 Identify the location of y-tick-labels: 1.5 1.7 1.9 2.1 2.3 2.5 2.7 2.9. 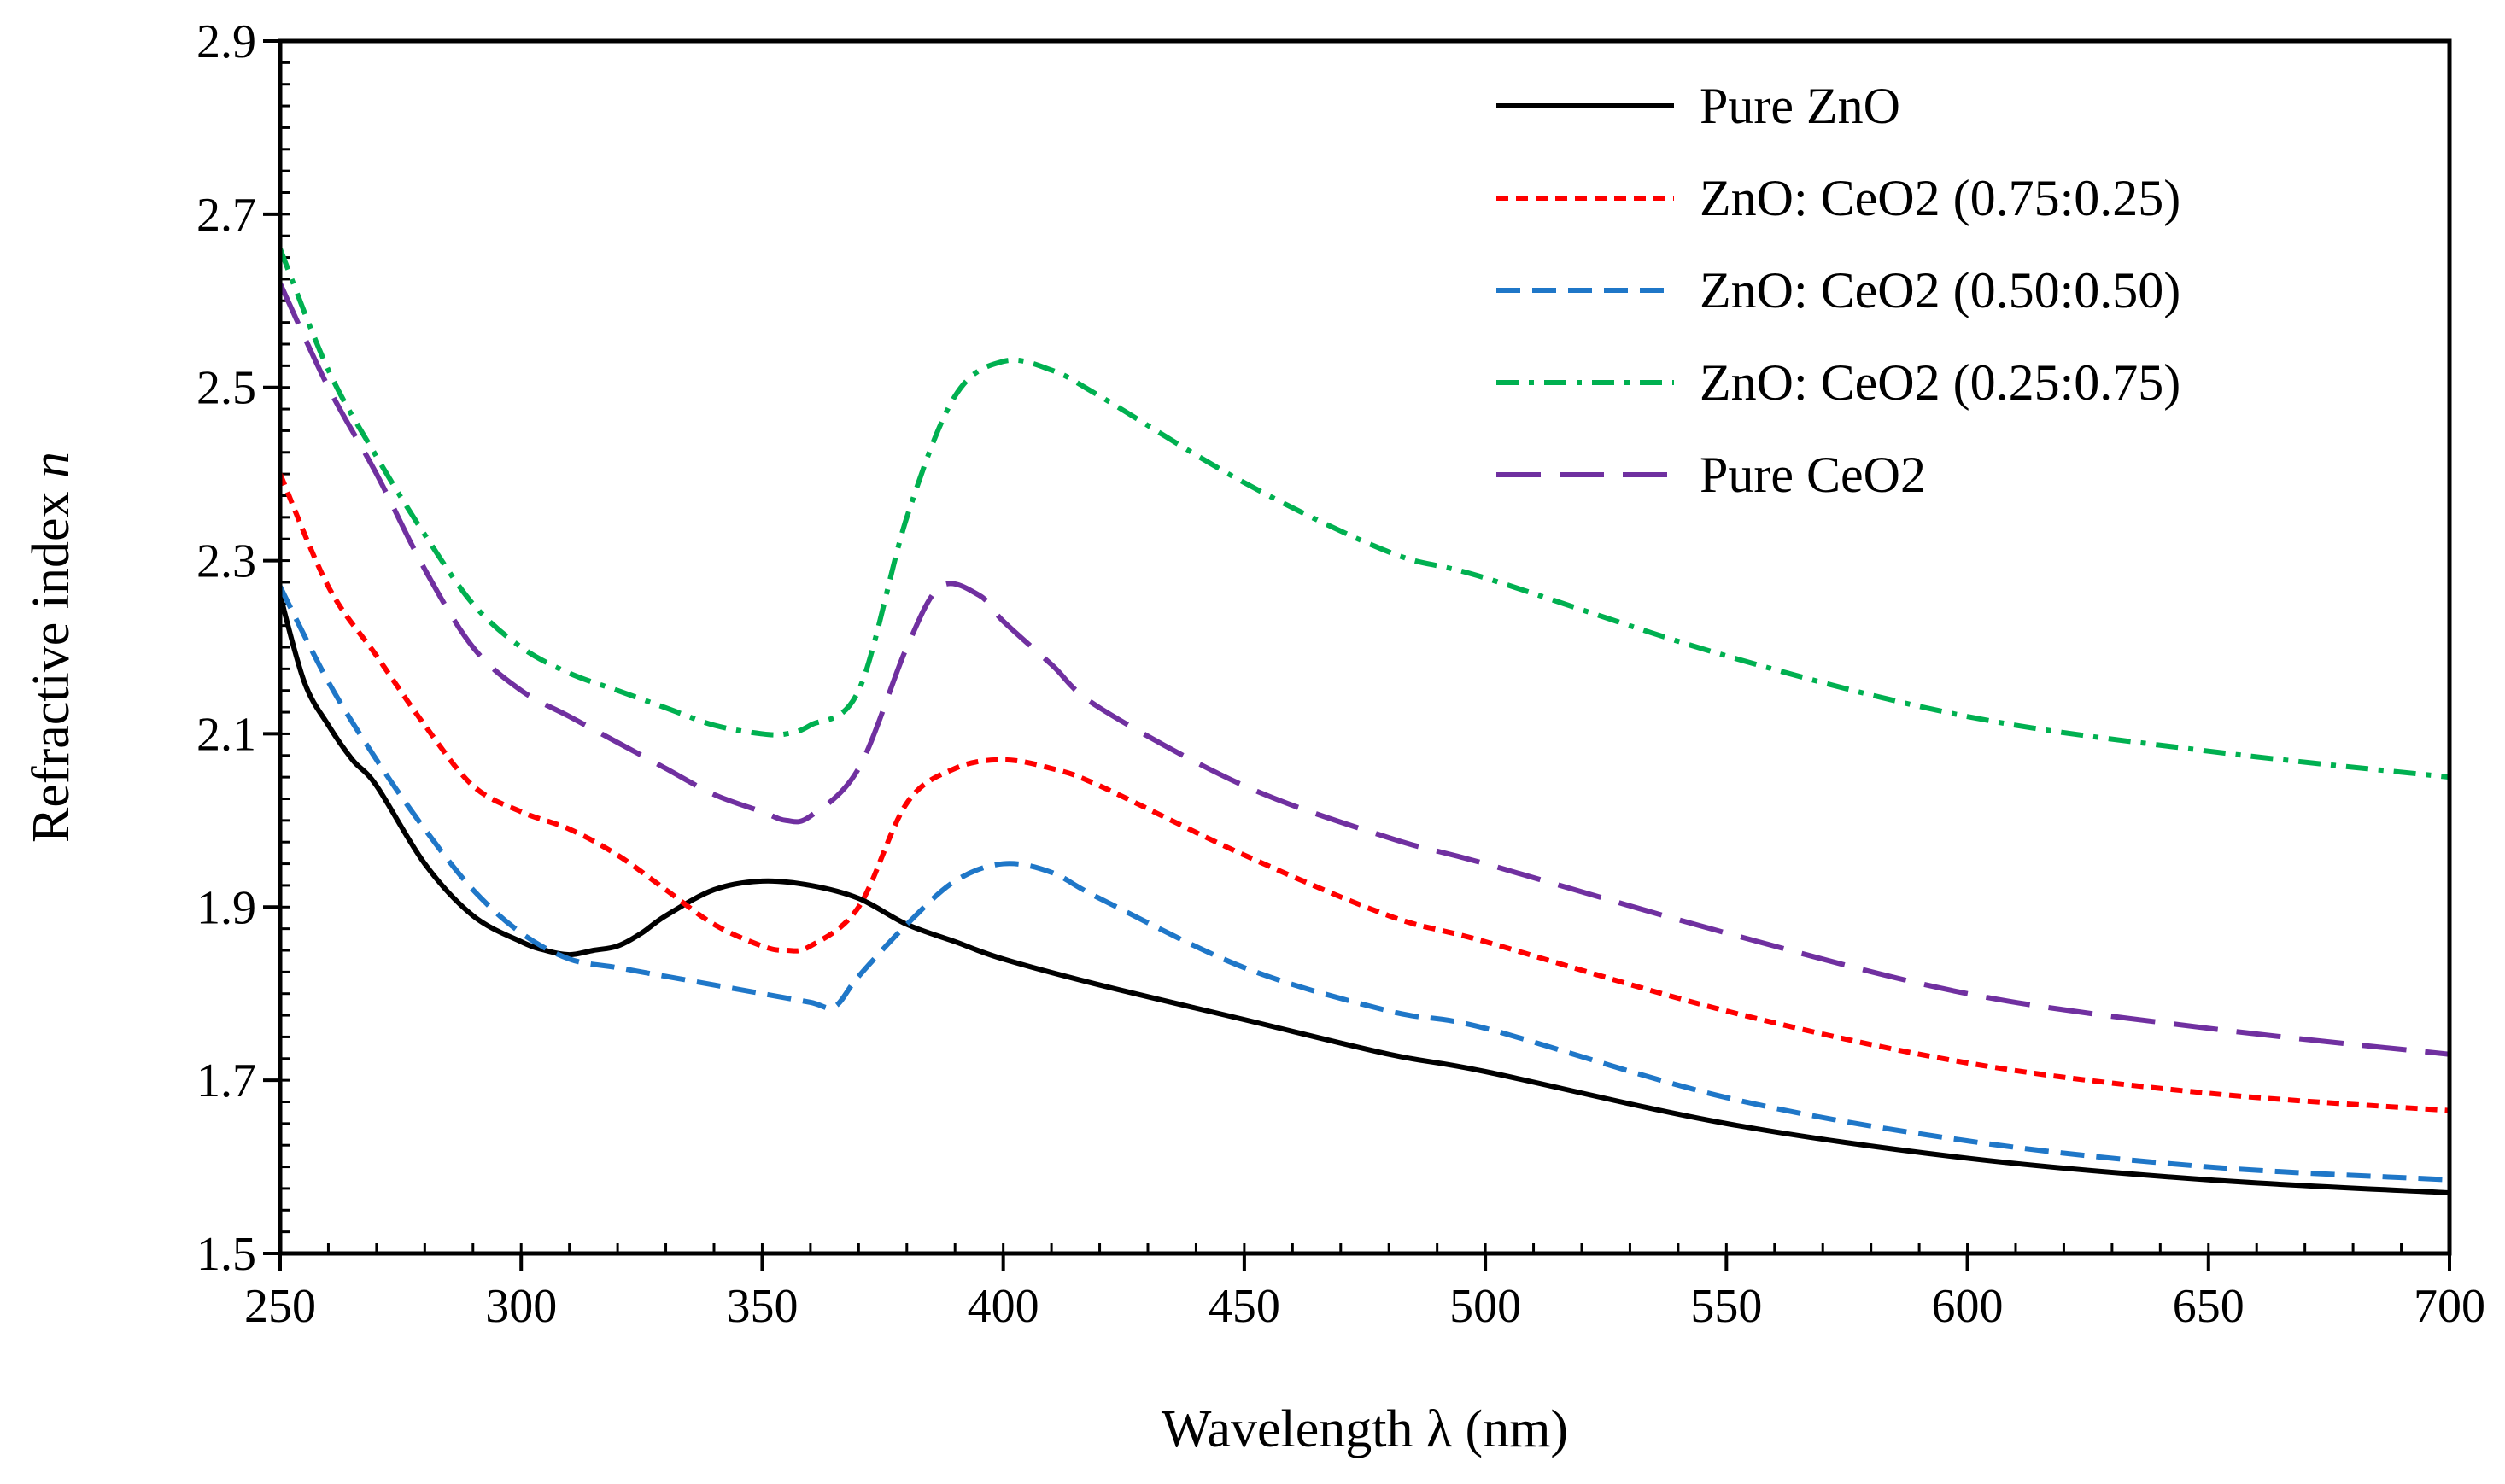
(226, 648).